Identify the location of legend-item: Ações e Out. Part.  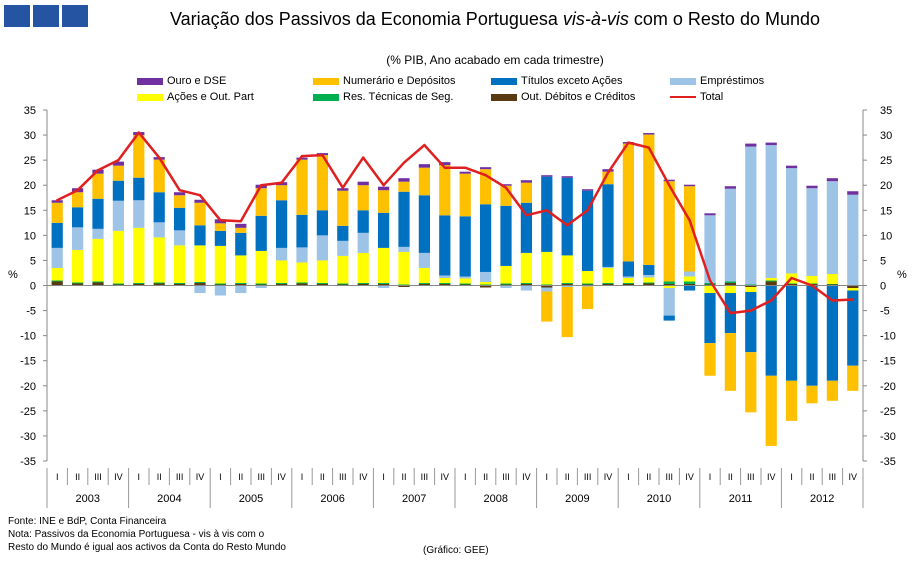
(195, 97).